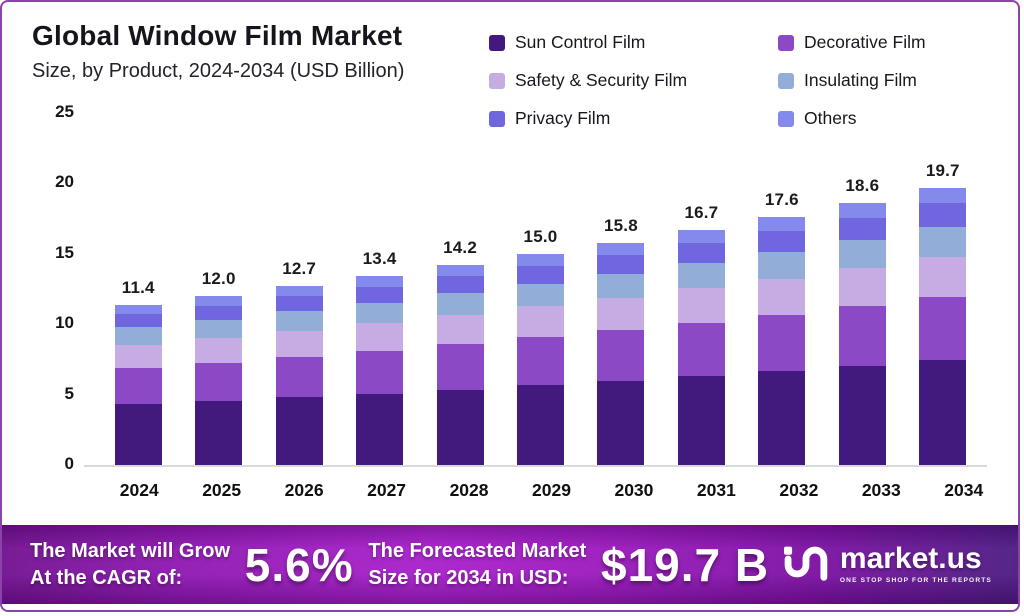 The width and height of the screenshot is (1024, 616). What do you see at coordinates (138, 356) in the screenshot?
I see `segment-2024-safety-security-film` at bounding box center [138, 356].